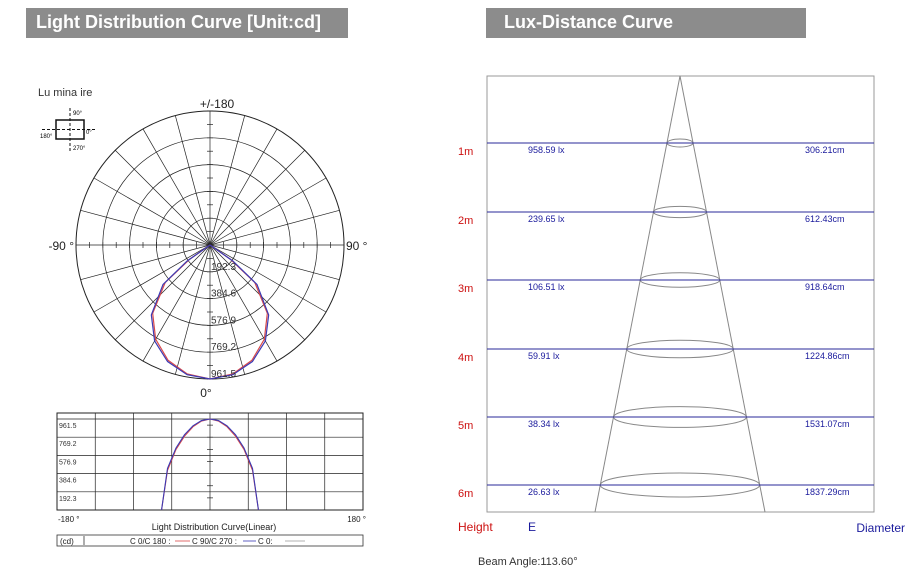 The height and width of the screenshot is (582, 914). Describe the element at coordinates (78, 114) in the screenshot. I see `icon-label-90: 90°` at that location.